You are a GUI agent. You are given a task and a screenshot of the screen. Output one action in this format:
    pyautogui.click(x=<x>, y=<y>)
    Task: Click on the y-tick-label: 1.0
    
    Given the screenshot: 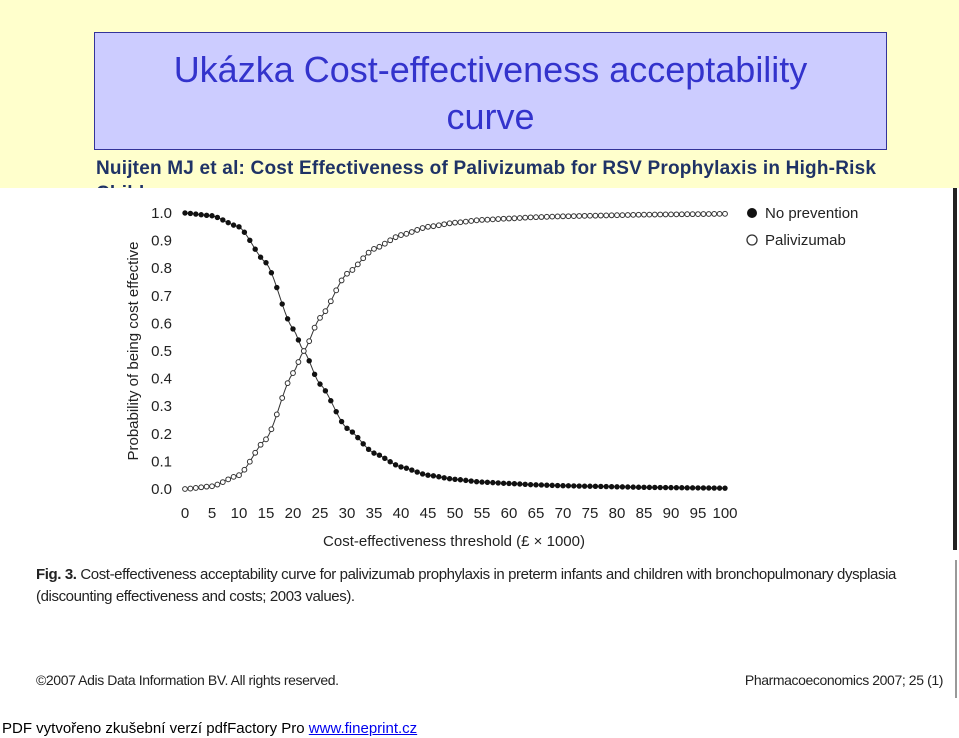 What is the action you would take?
    pyautogui.click(x=161, y=213)
    